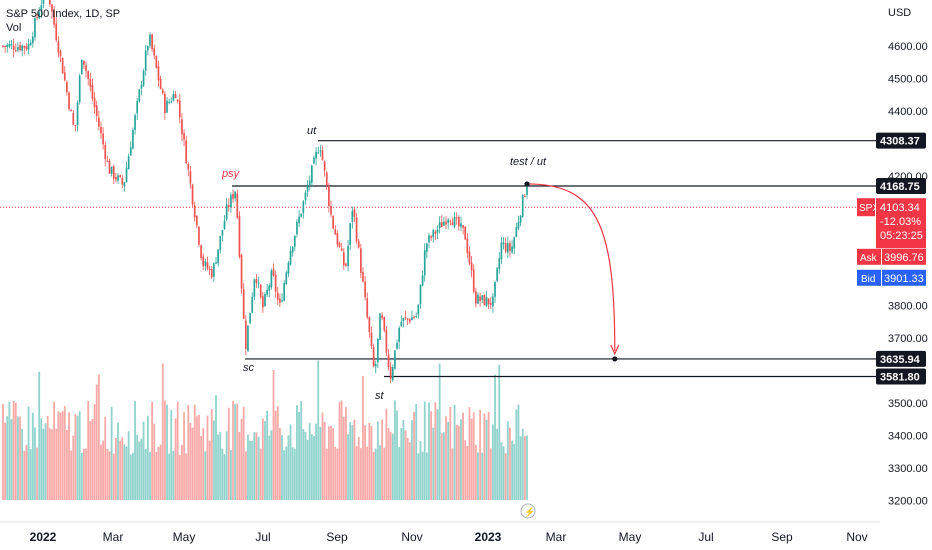 The width and height of the screenshot is (932, 550). What do you see at coordinates (901, 358) in the screenshot?
I see `level-price-tag: 3635.94` at bounding box center [901, 358].